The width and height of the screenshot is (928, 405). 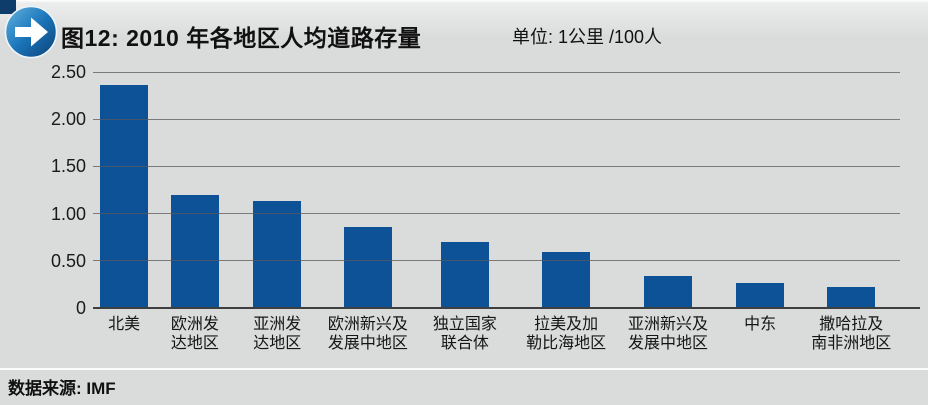 What do you see at coordinates (667, 216) in the screenshot?
I see `bar-column: 亚洲新兴及 发展中地区` at bounding box center [667, 216].